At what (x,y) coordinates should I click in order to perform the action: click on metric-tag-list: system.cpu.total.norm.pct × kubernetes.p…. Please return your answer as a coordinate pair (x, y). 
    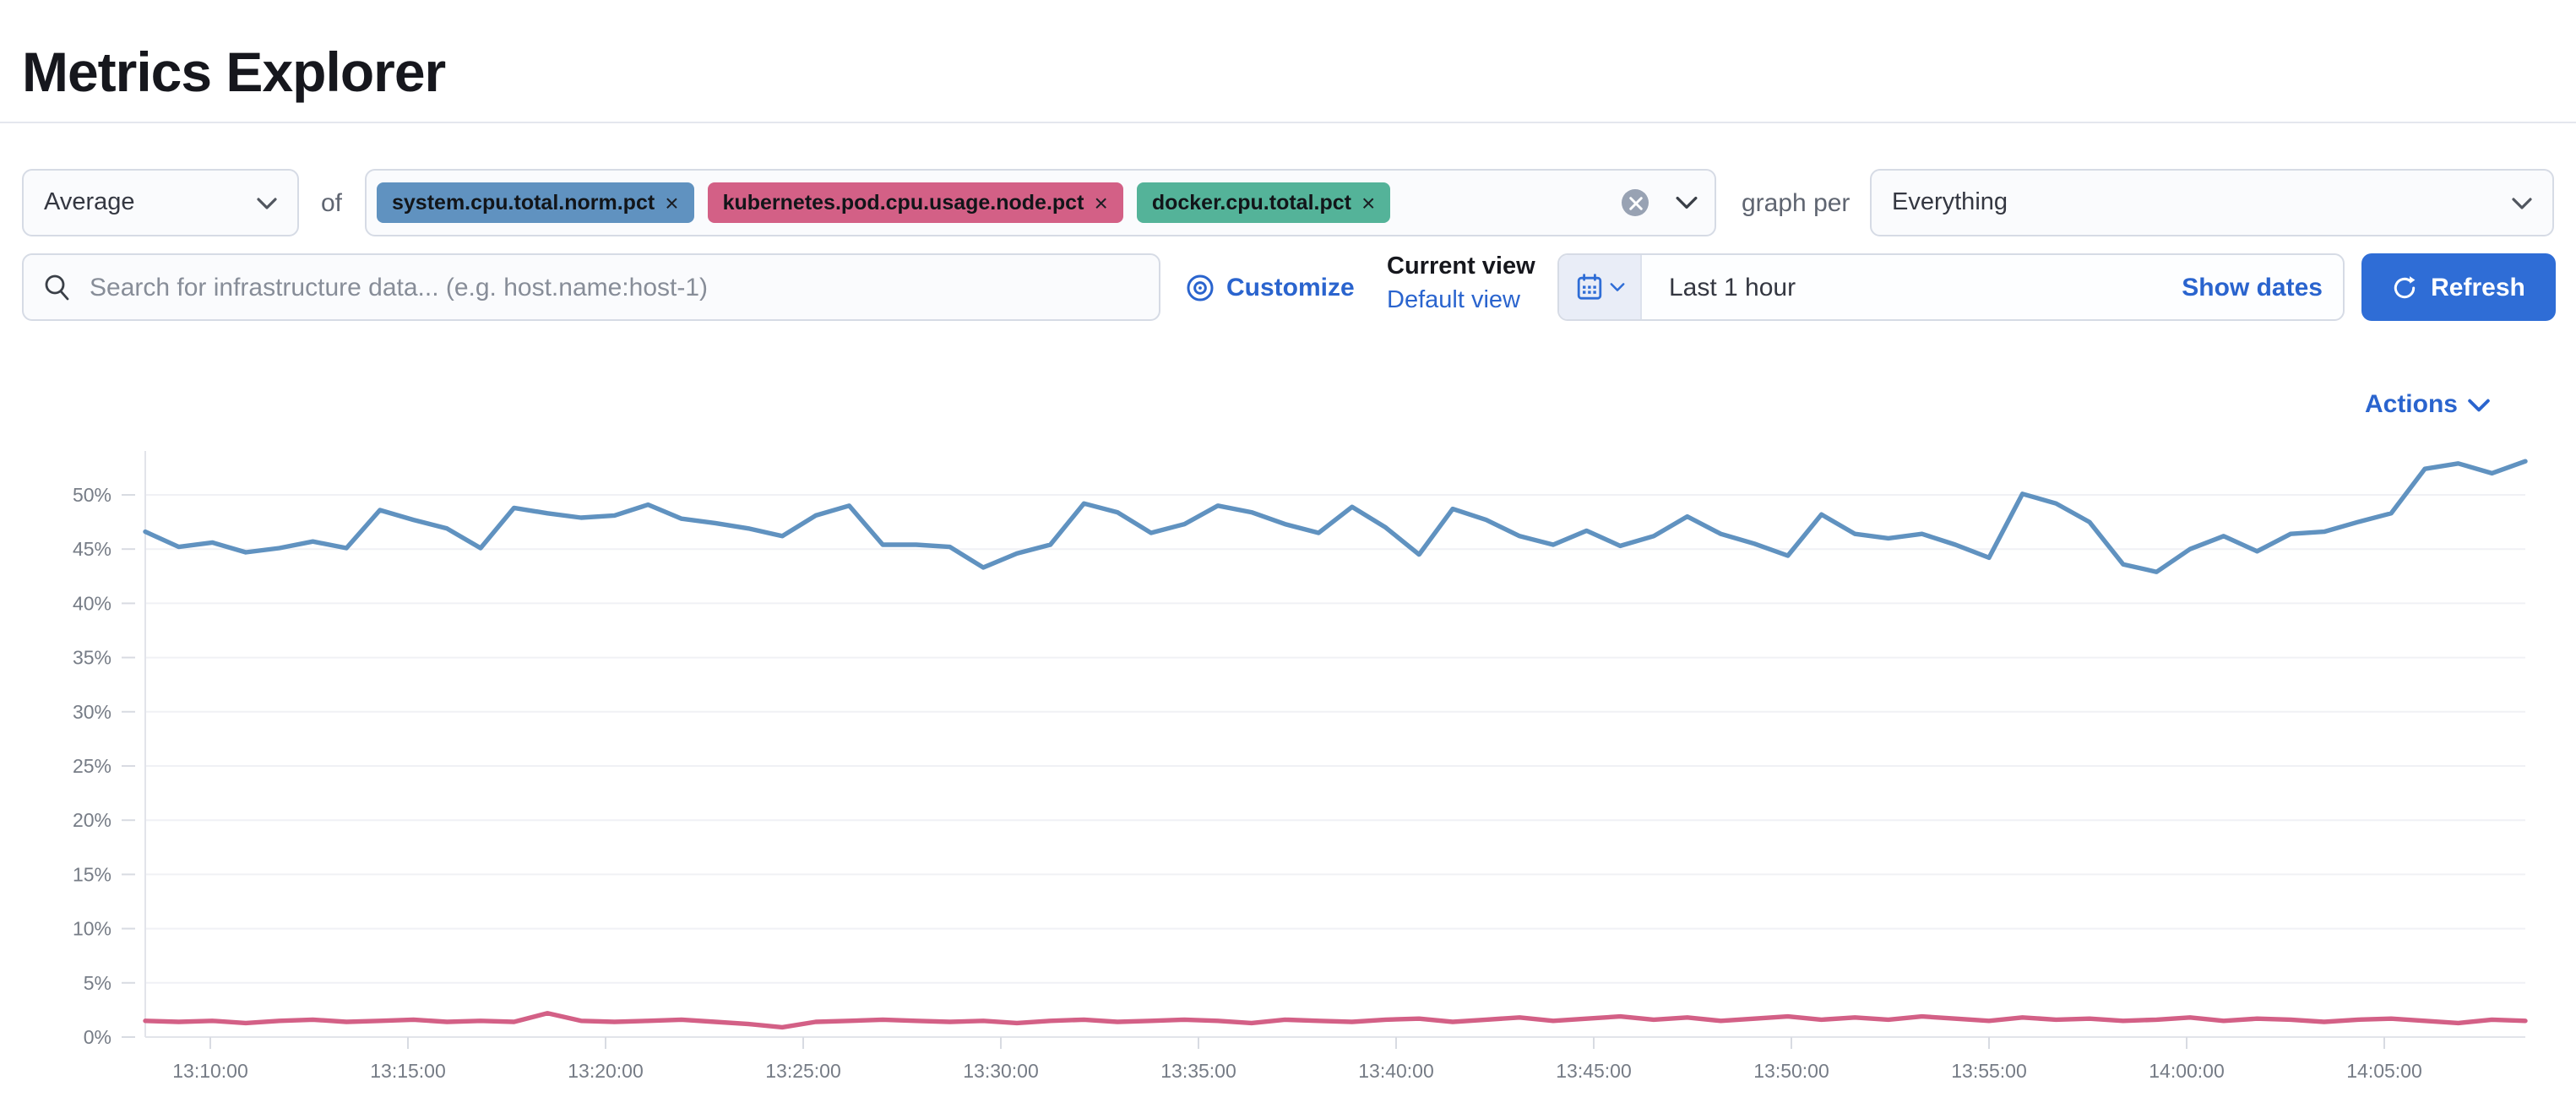
    Looking at the image, I should click on (992, 202).